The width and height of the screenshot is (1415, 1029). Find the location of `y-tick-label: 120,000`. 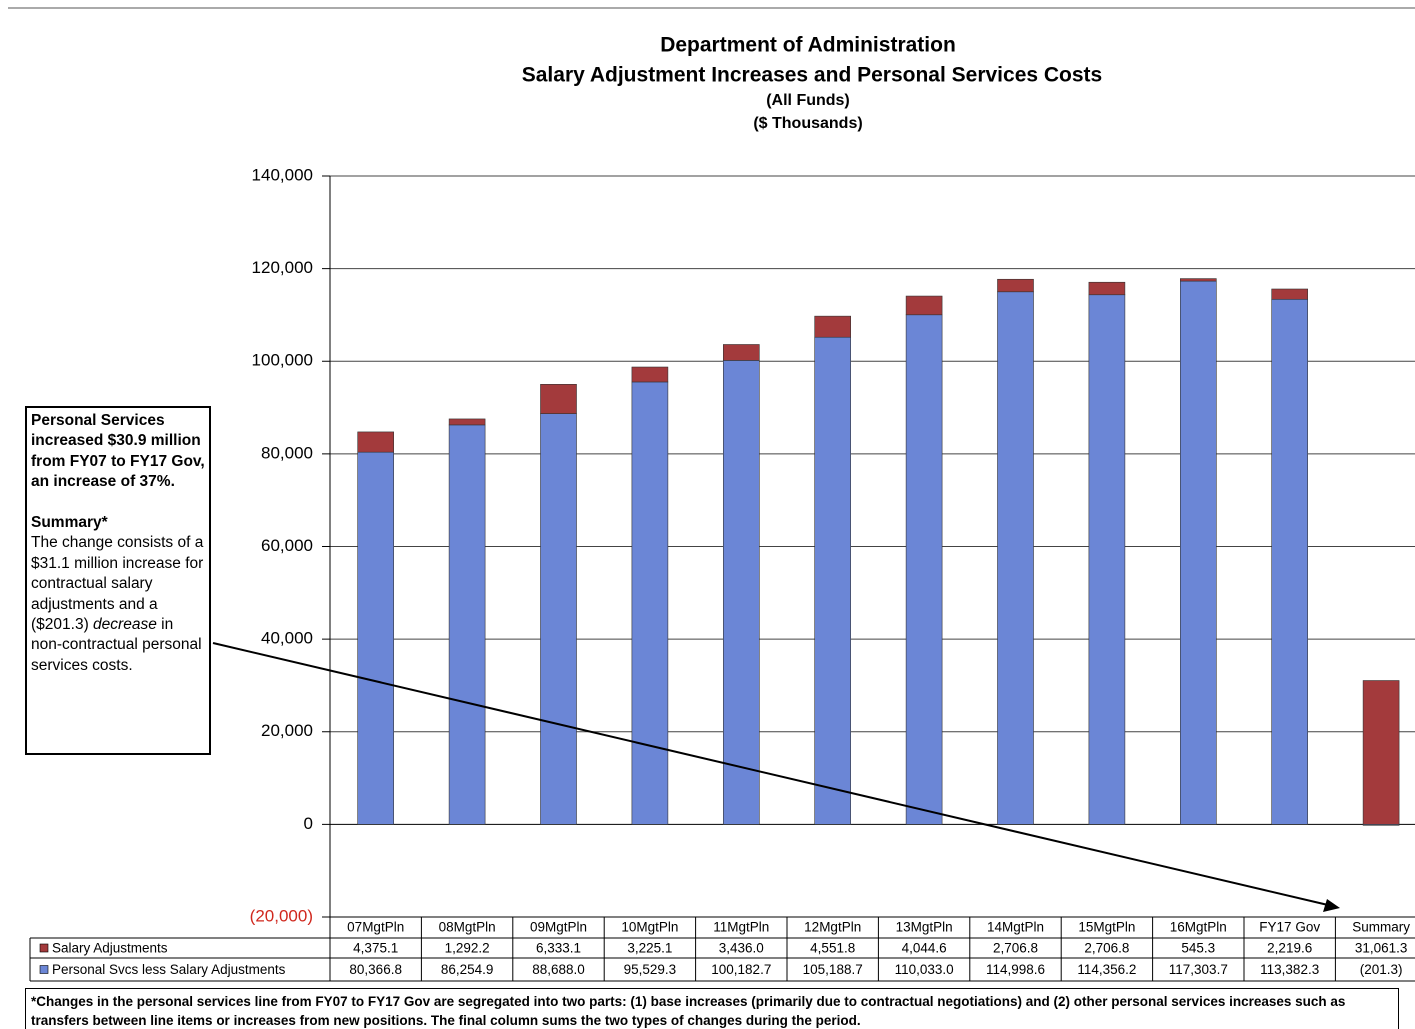

y-tick-label: 120,000 is located at coordinates (282, 267).